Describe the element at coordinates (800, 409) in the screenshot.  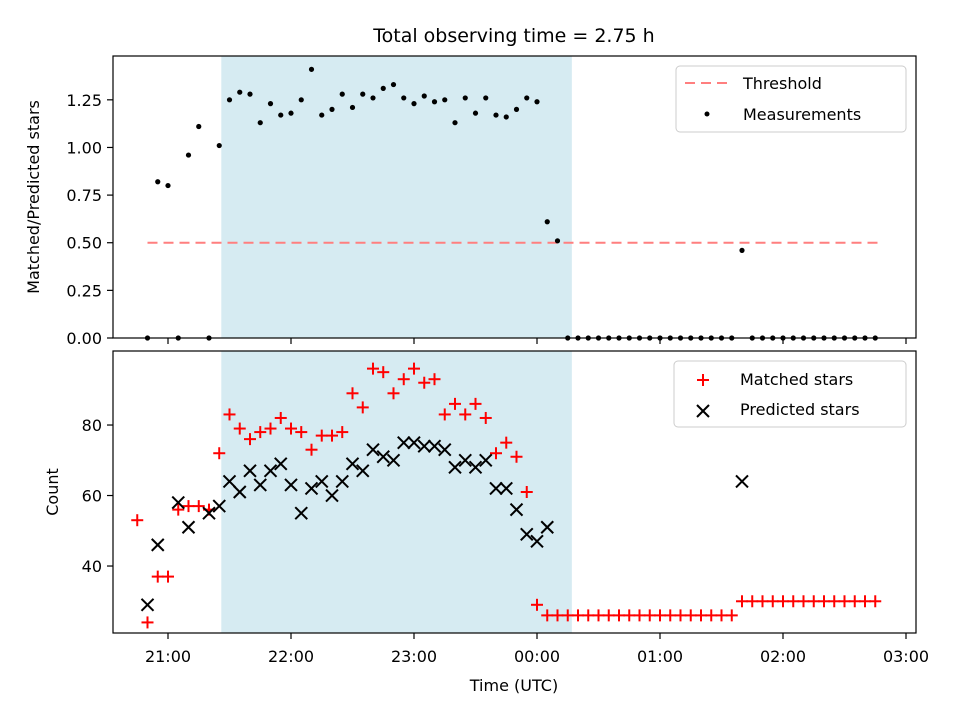
I see `legend-predicted-label: Predicted stars` at that location.